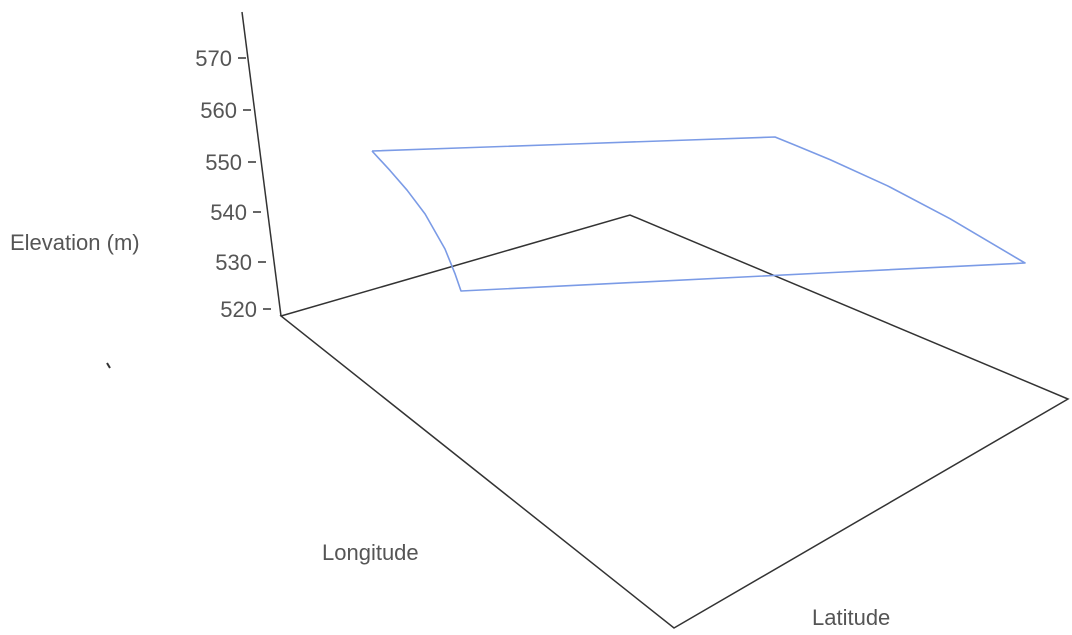 This screenshot has width=1072, height=635. Describe the element at coordinates (254, 183) in the screenshot. I see `z-axis-ticks` at that location.